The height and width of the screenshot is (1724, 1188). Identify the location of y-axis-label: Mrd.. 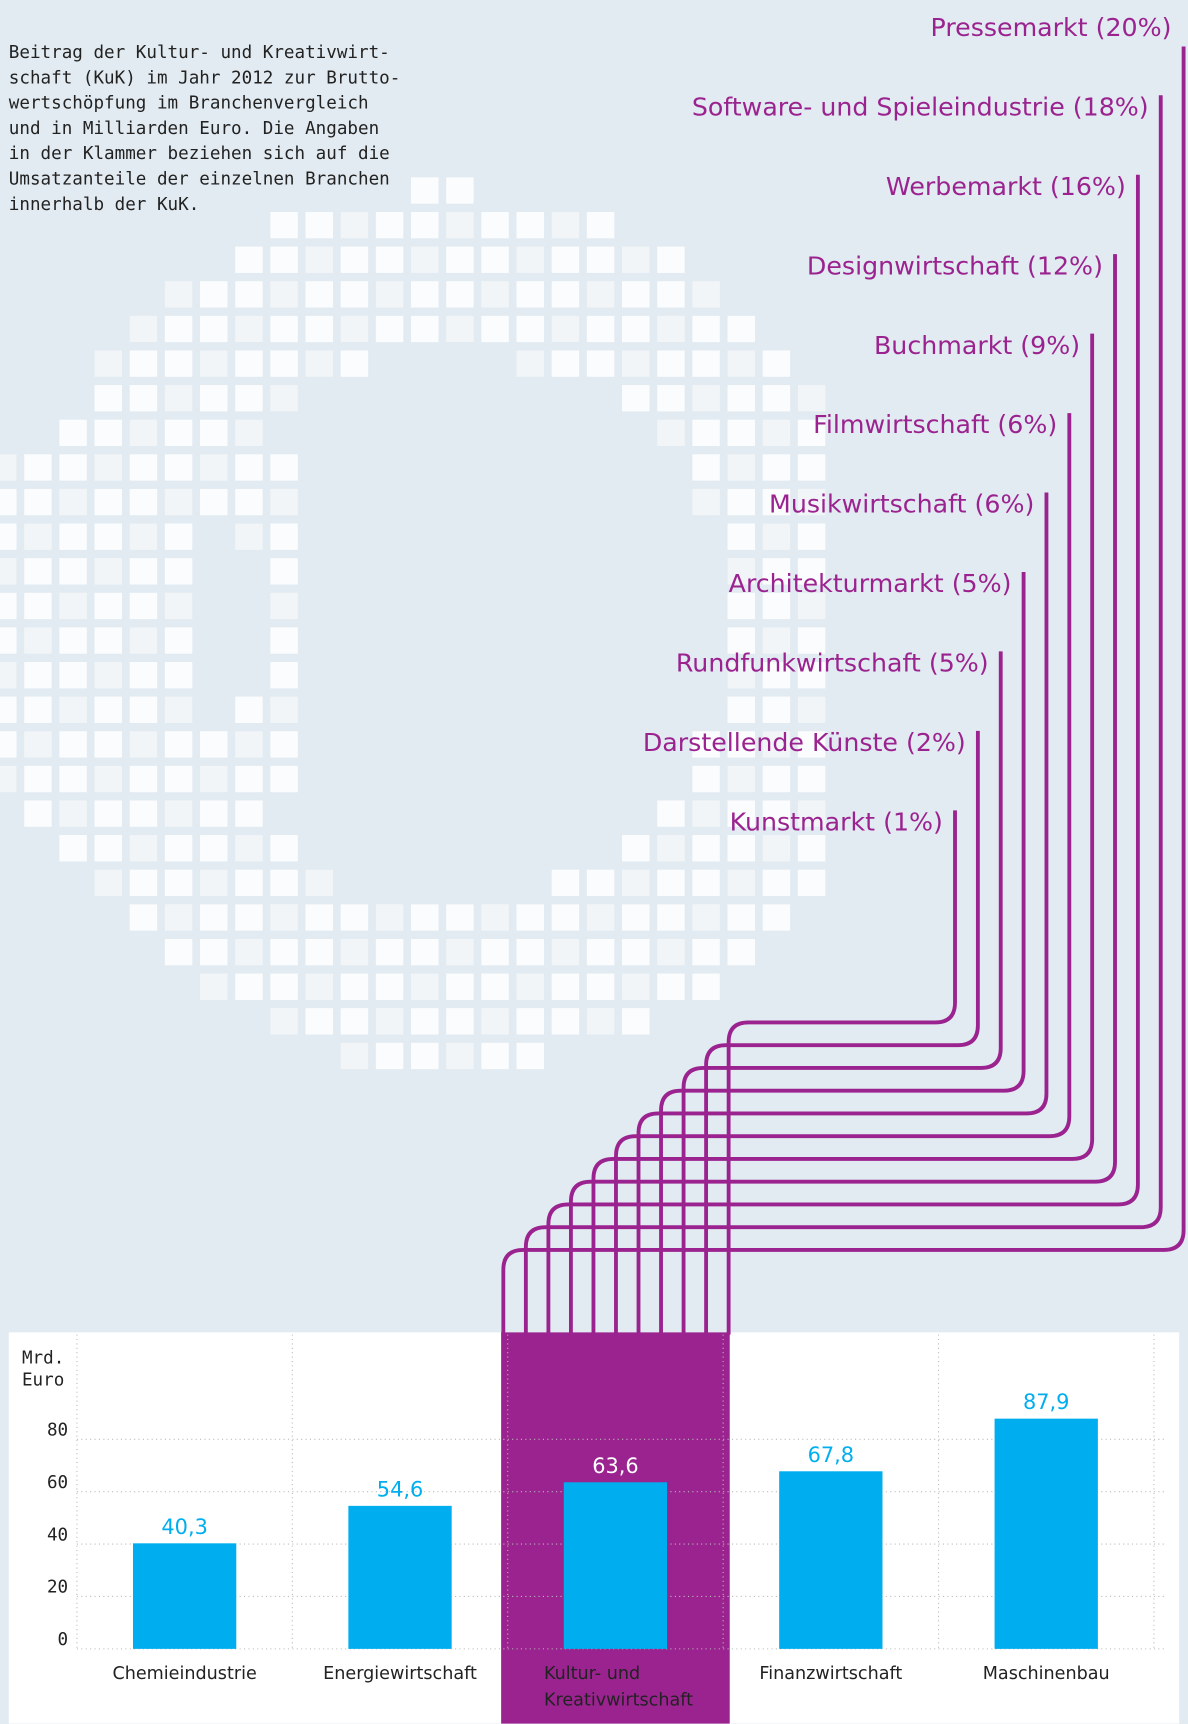
(43, 1359).